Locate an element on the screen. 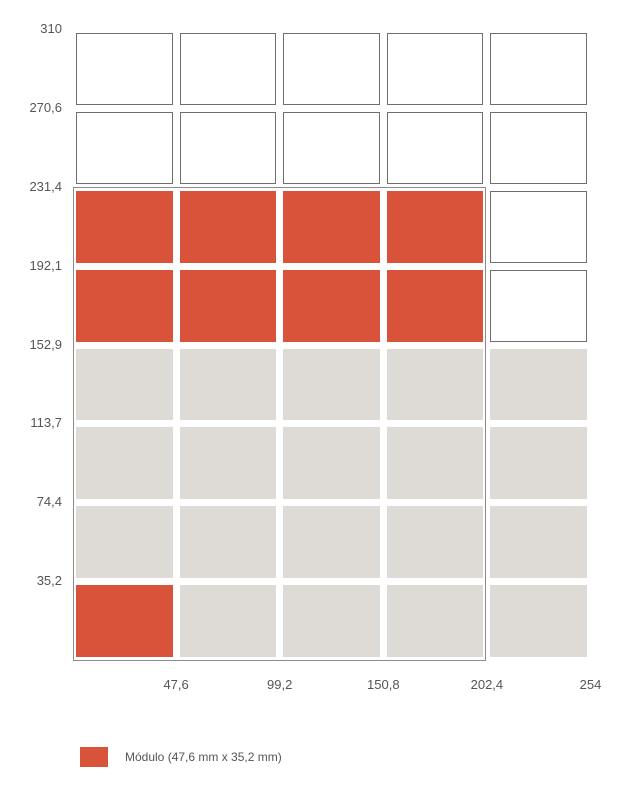 Image resolution: width=621 pixels, height=791 pixels. x-tick-label: 47,6 is located at coordinates (176, 684).